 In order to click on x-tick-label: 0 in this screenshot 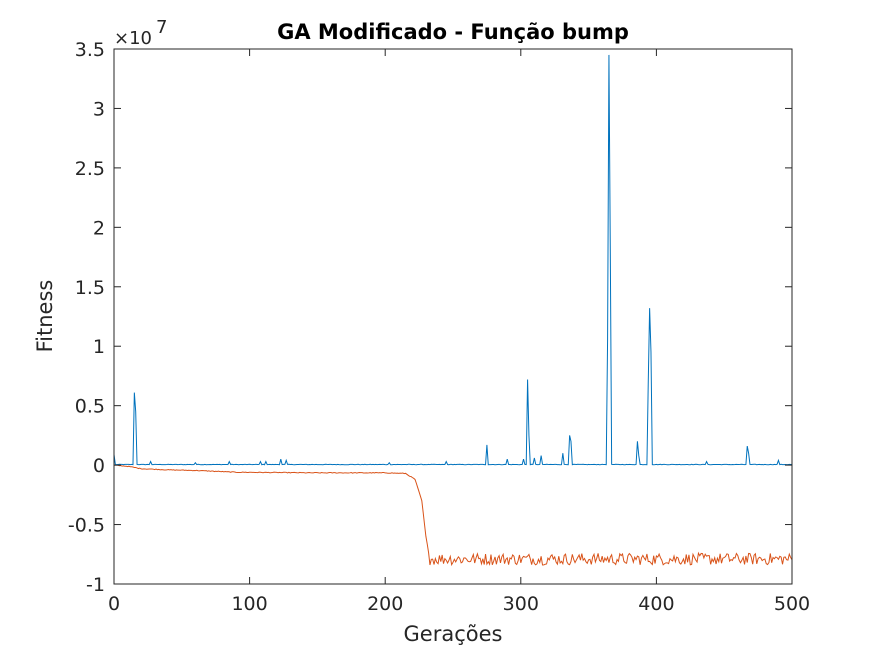, I will do `click(114, 604)`.